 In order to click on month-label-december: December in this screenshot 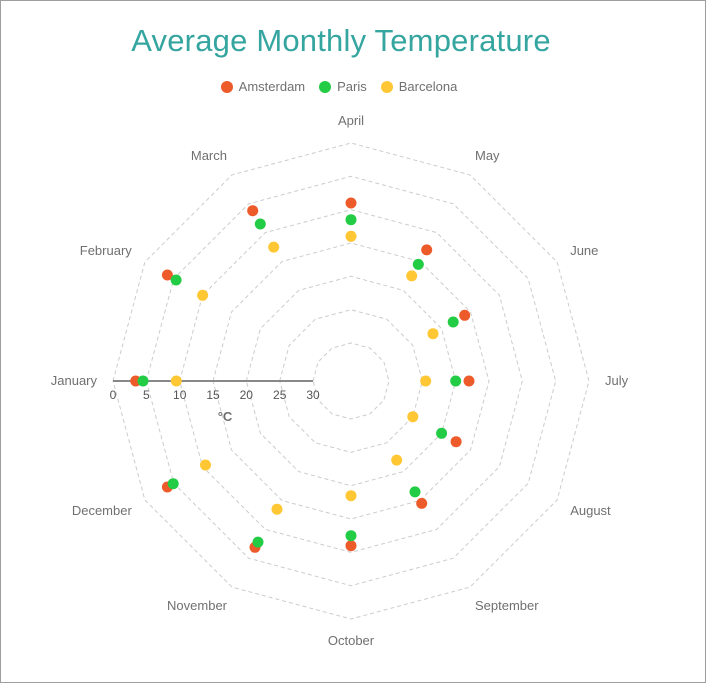, I will do `click(102, 510)`.